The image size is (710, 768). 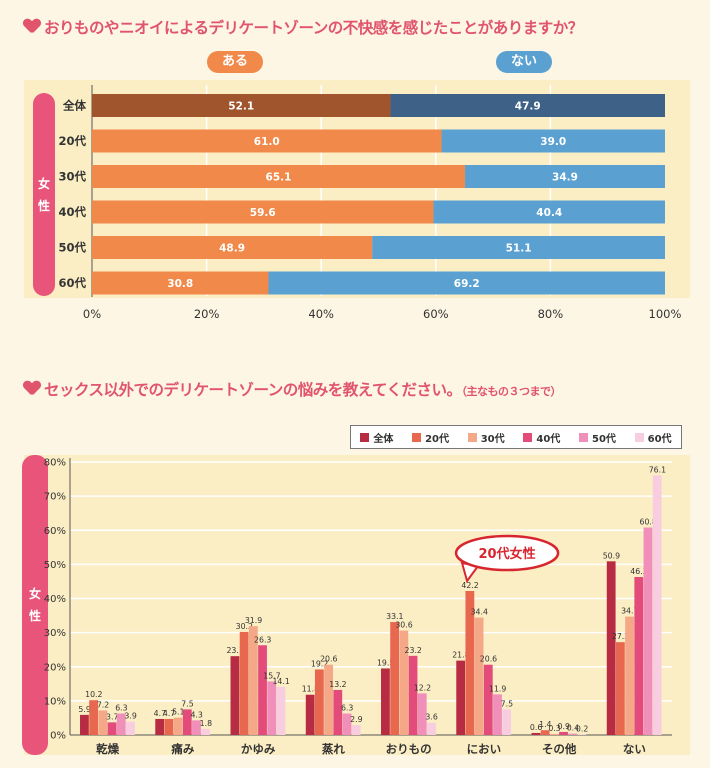 What do you see at coordinates (178, 712) in the screenshot?
I see `bar-value-label: 5.1` at bounding box center [178, 712].